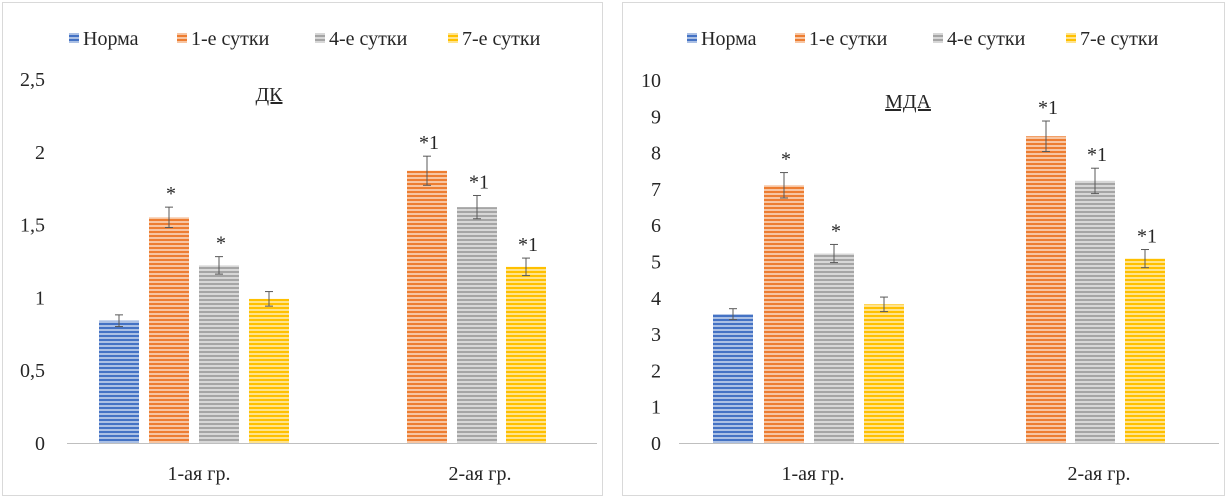  What do you see at coordinates (32, 226) in the screenshot?
I see `y-tick-label: 1,5` at bounding box center [32, 226].